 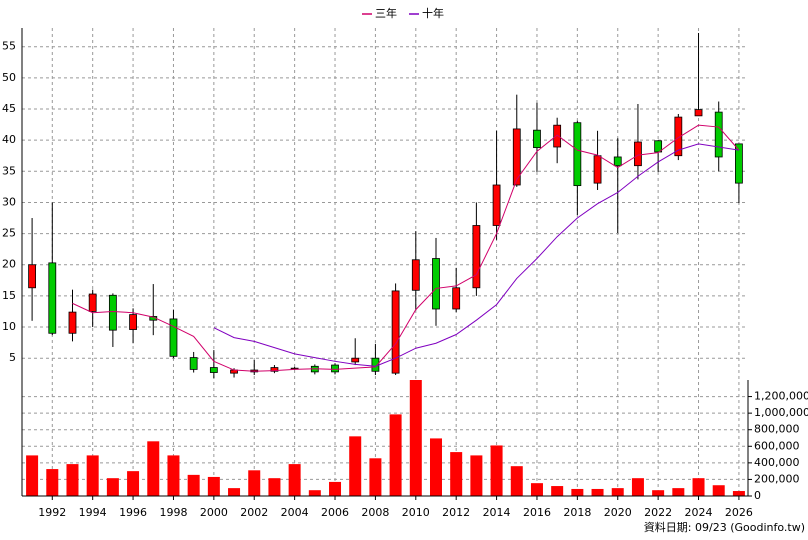 I want to click on x-tick-label: 2014, so click(x=497, y=512).